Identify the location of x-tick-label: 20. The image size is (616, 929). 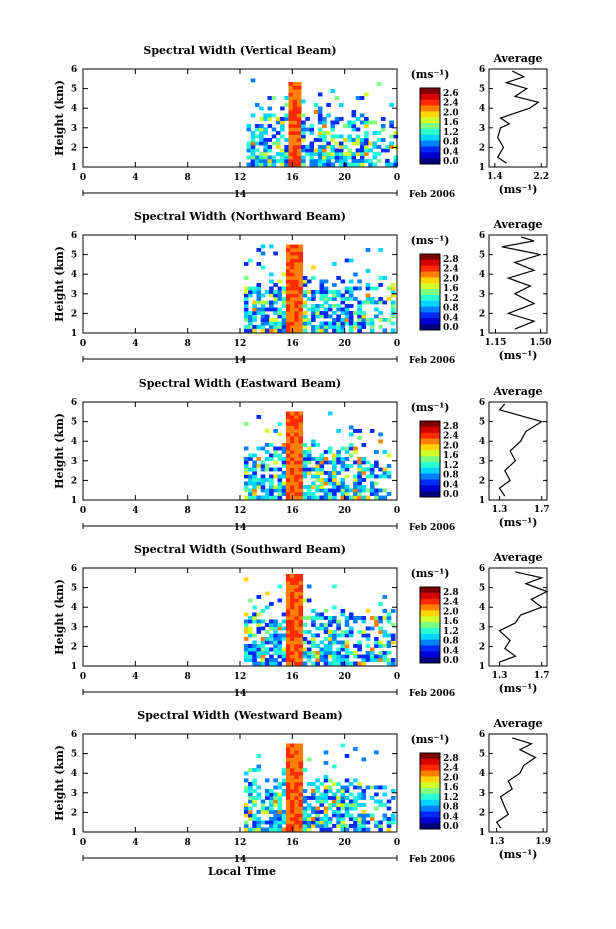
(344, 178).